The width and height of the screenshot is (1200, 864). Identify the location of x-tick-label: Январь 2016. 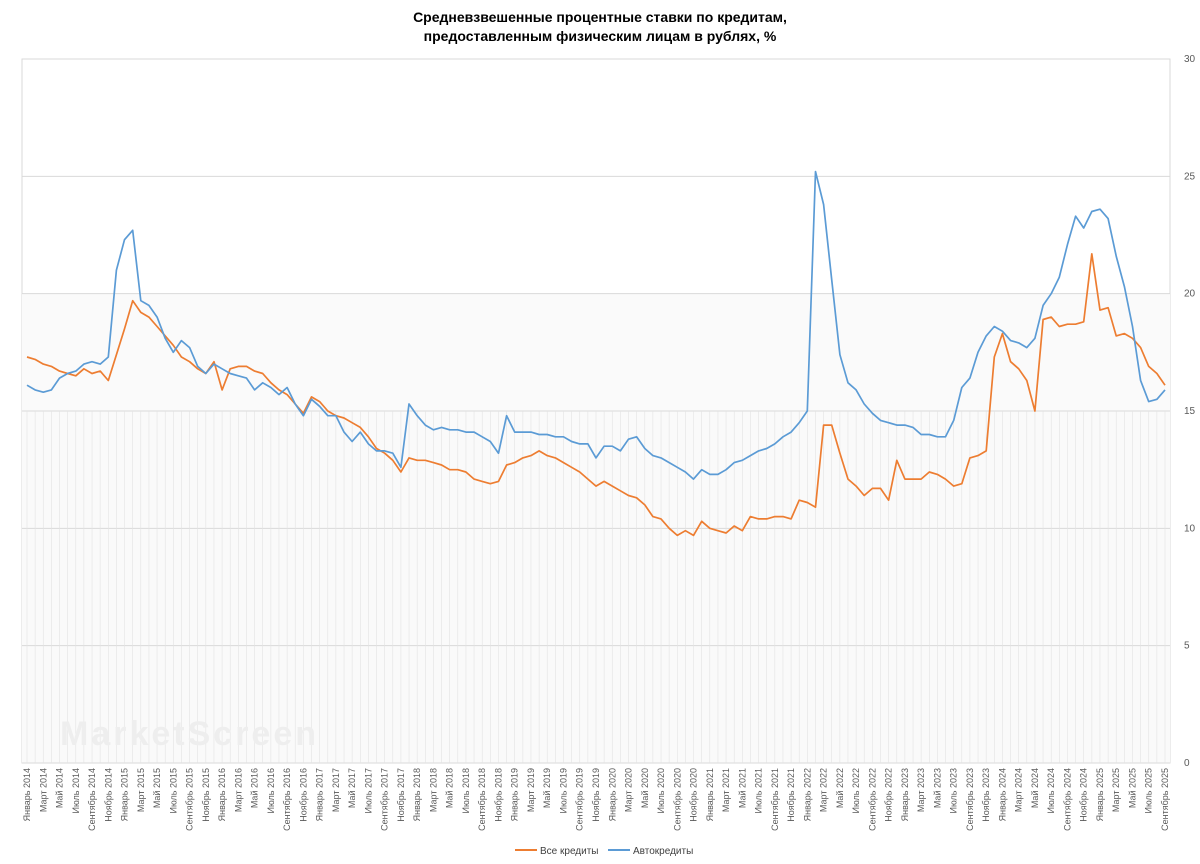
(222, 794).